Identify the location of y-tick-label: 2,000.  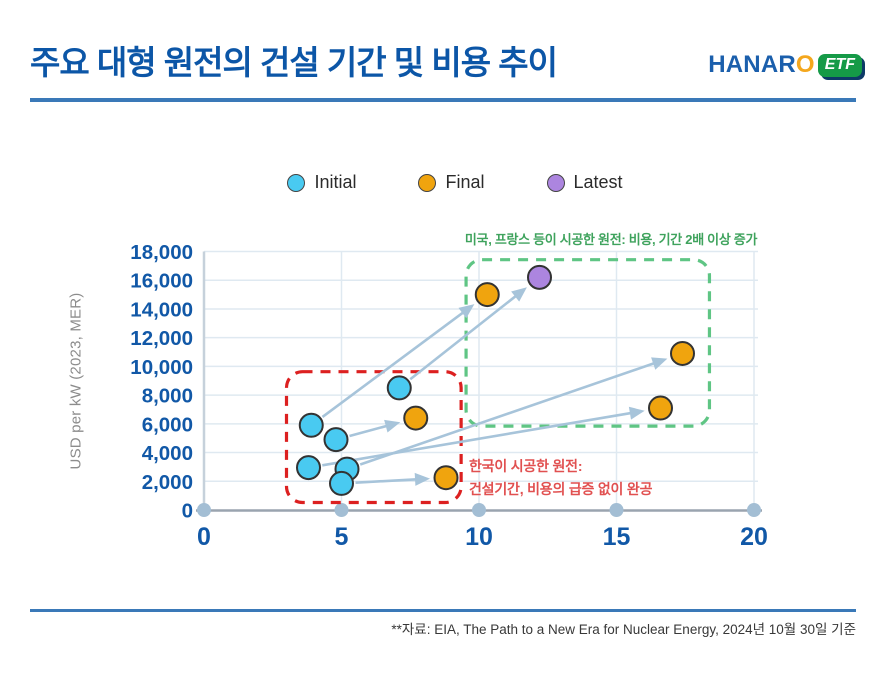
(167, 482).